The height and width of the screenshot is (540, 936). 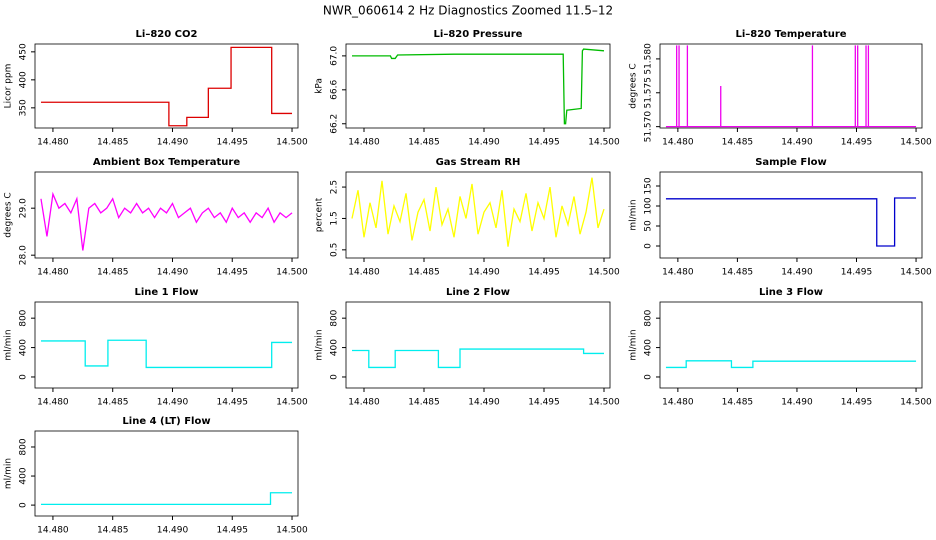 I want to click on y-tick-label: 450, so click(x=24, y=51).